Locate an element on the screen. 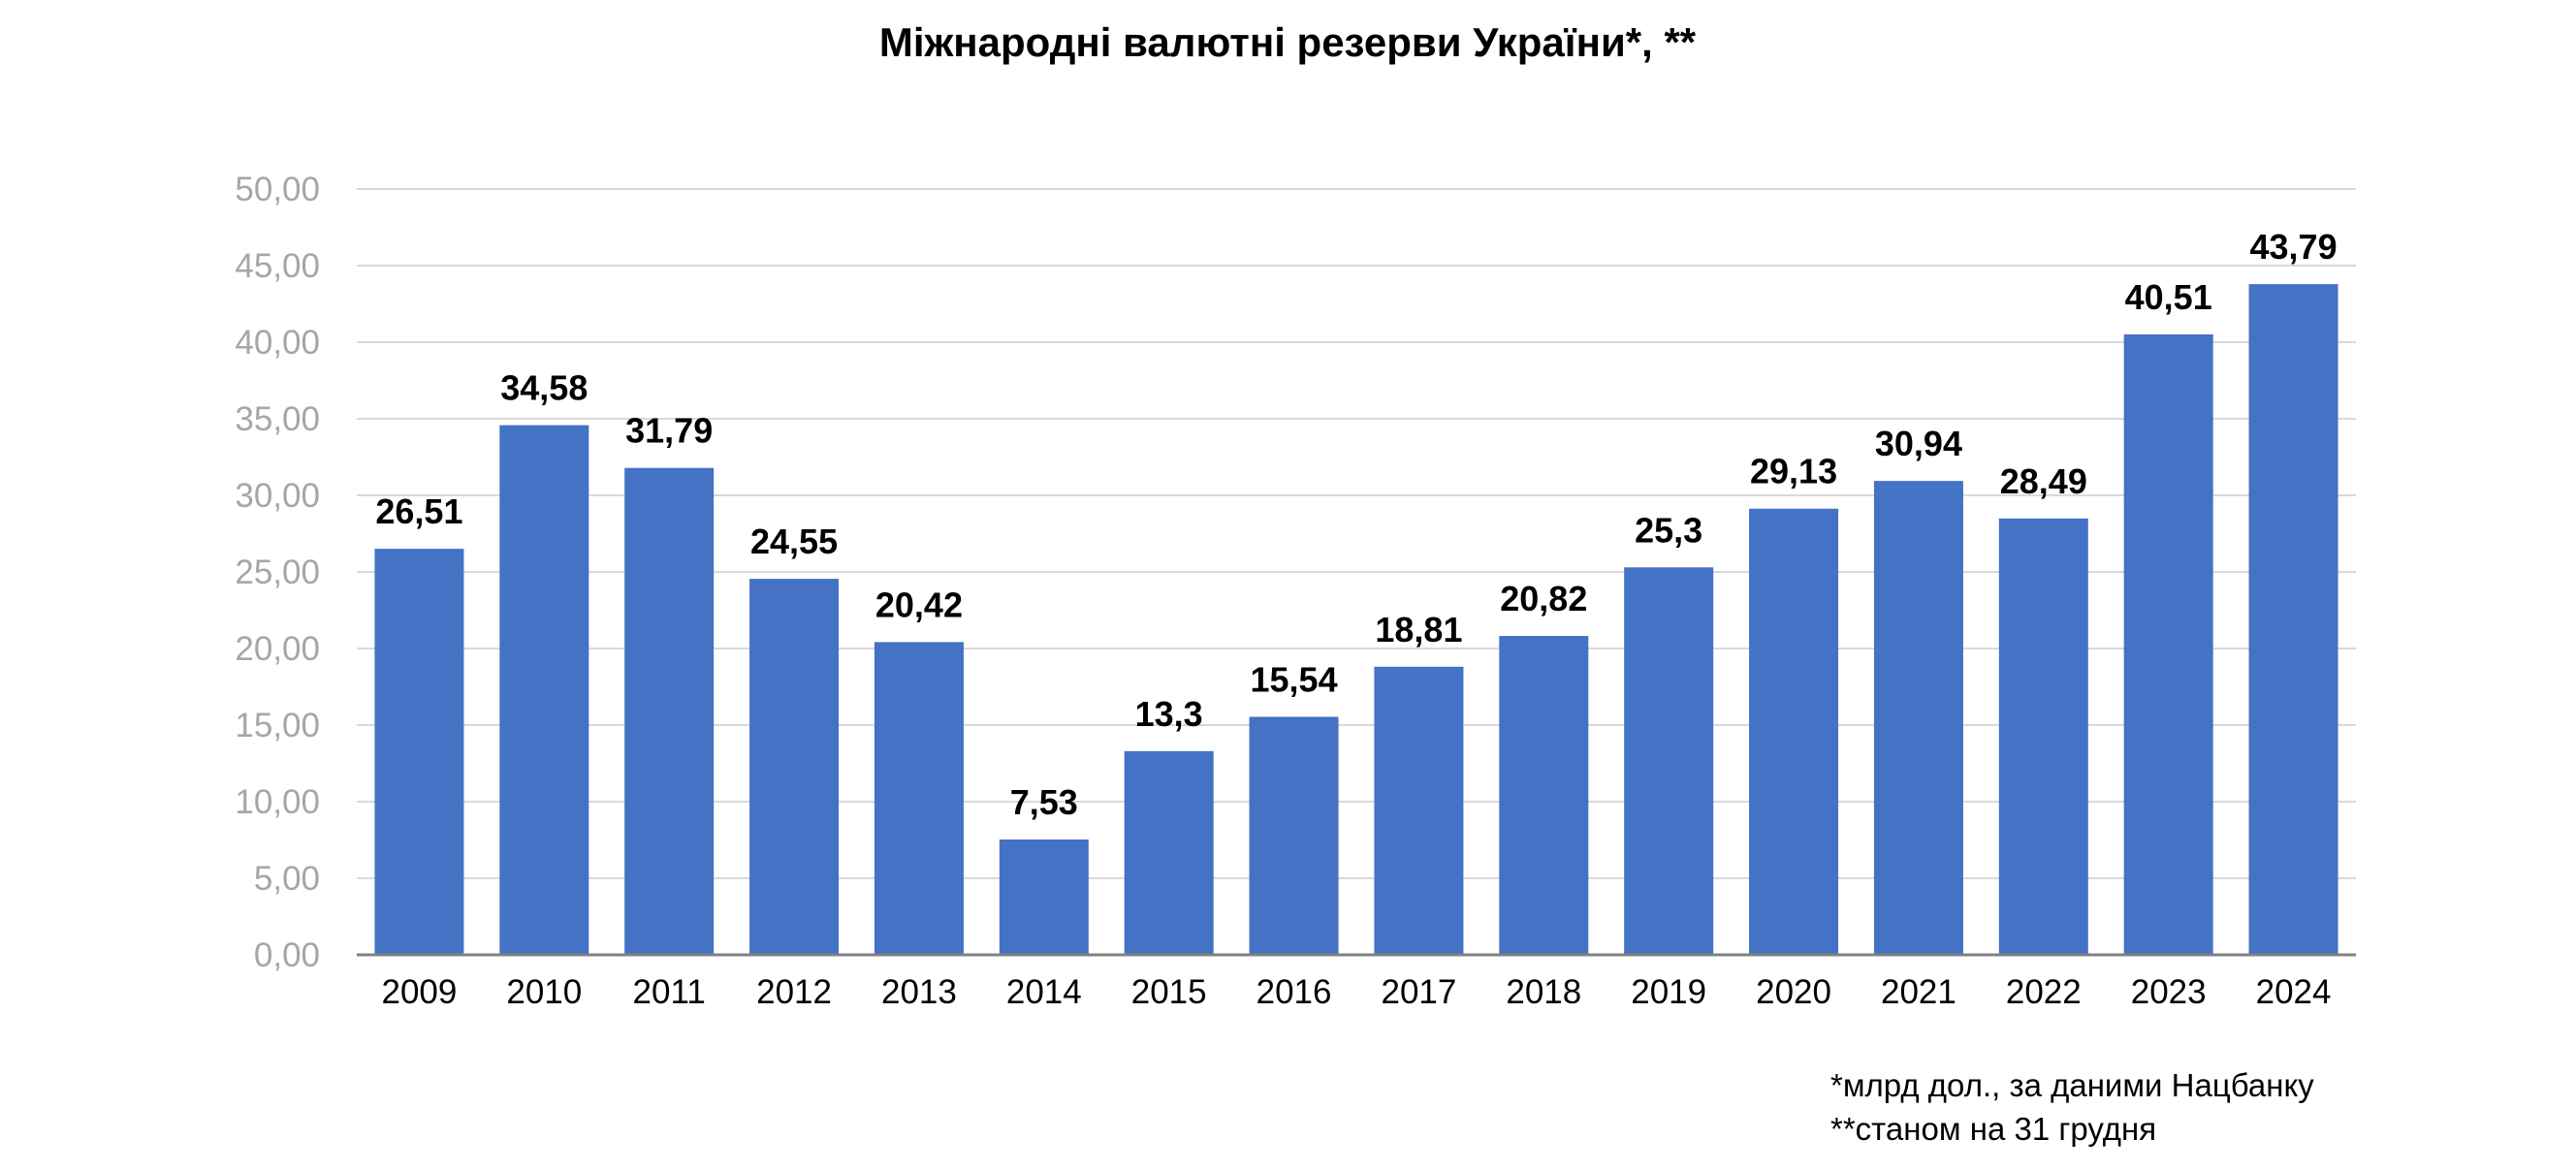 Image resolution: width=2576 pixels, height=1171 pixels. data-label-2021: 30,94 is located at coordinates (1918, 443).